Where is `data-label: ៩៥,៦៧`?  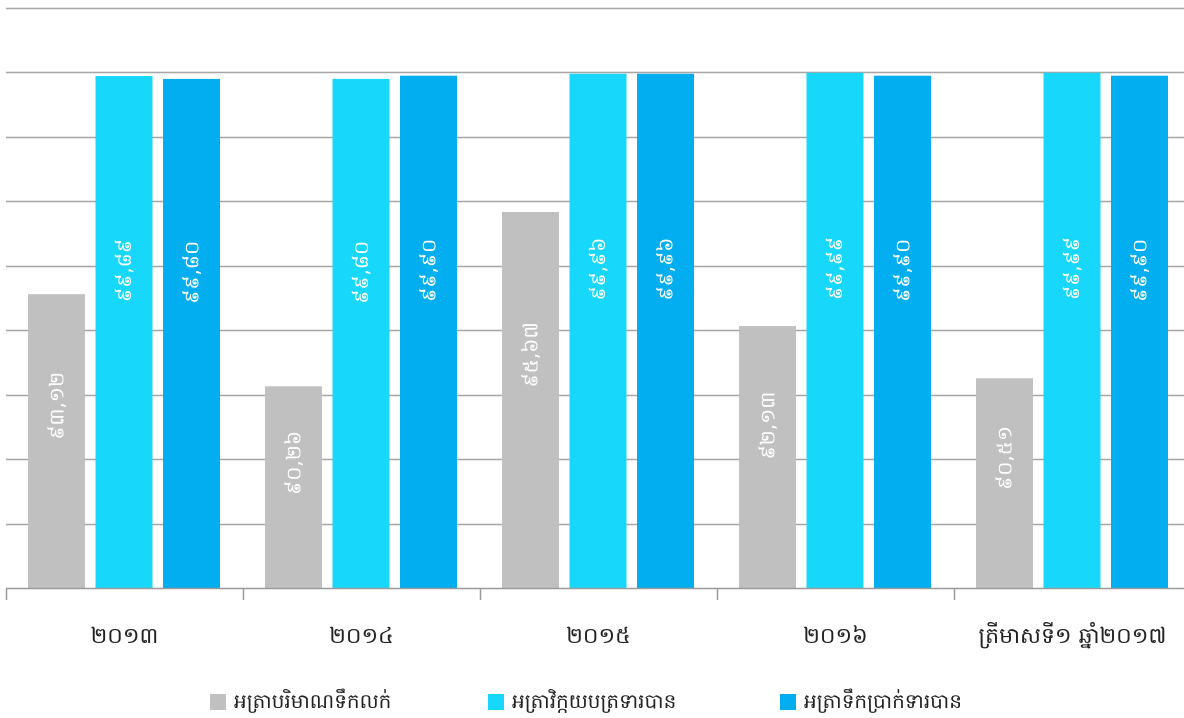
data-label: ៩៥,៦៧ is located at coordinates (531, 354).